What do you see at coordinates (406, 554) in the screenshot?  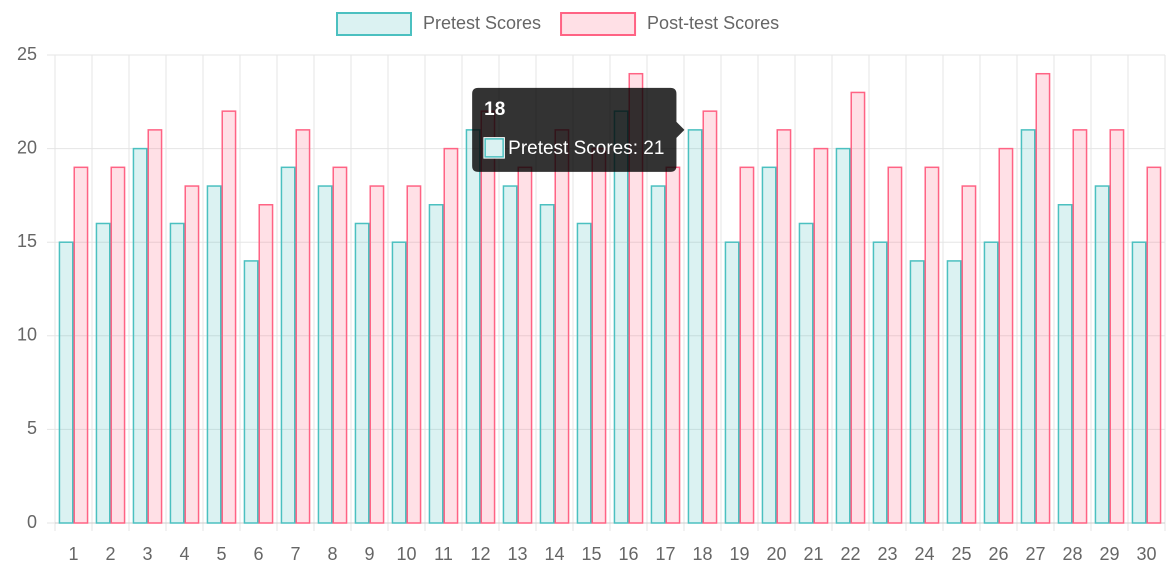 I see `x-tick-label: 10` at bounding box center [406, 554].